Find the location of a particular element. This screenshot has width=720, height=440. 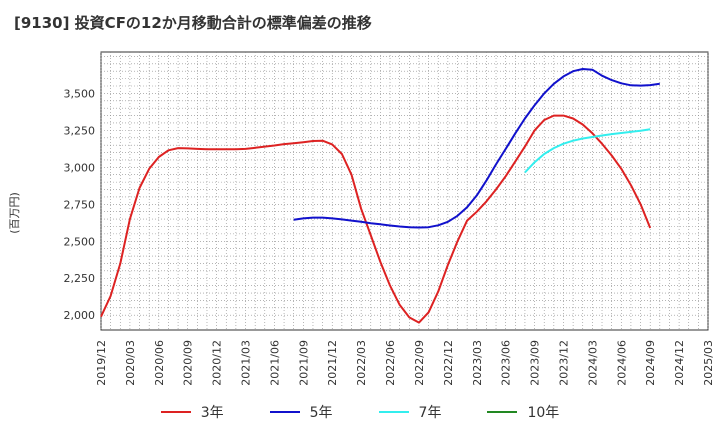

x-tick-label: 2020/06 is located at coordinates (159, 363).